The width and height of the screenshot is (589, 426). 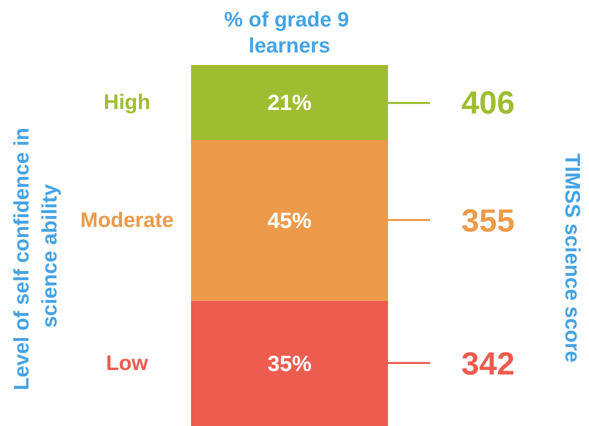 What do you see at coordinates (289, 33) in the screenshot?
I see `chart-title: % of grade 9 learners` at bounding box center [289, 33].